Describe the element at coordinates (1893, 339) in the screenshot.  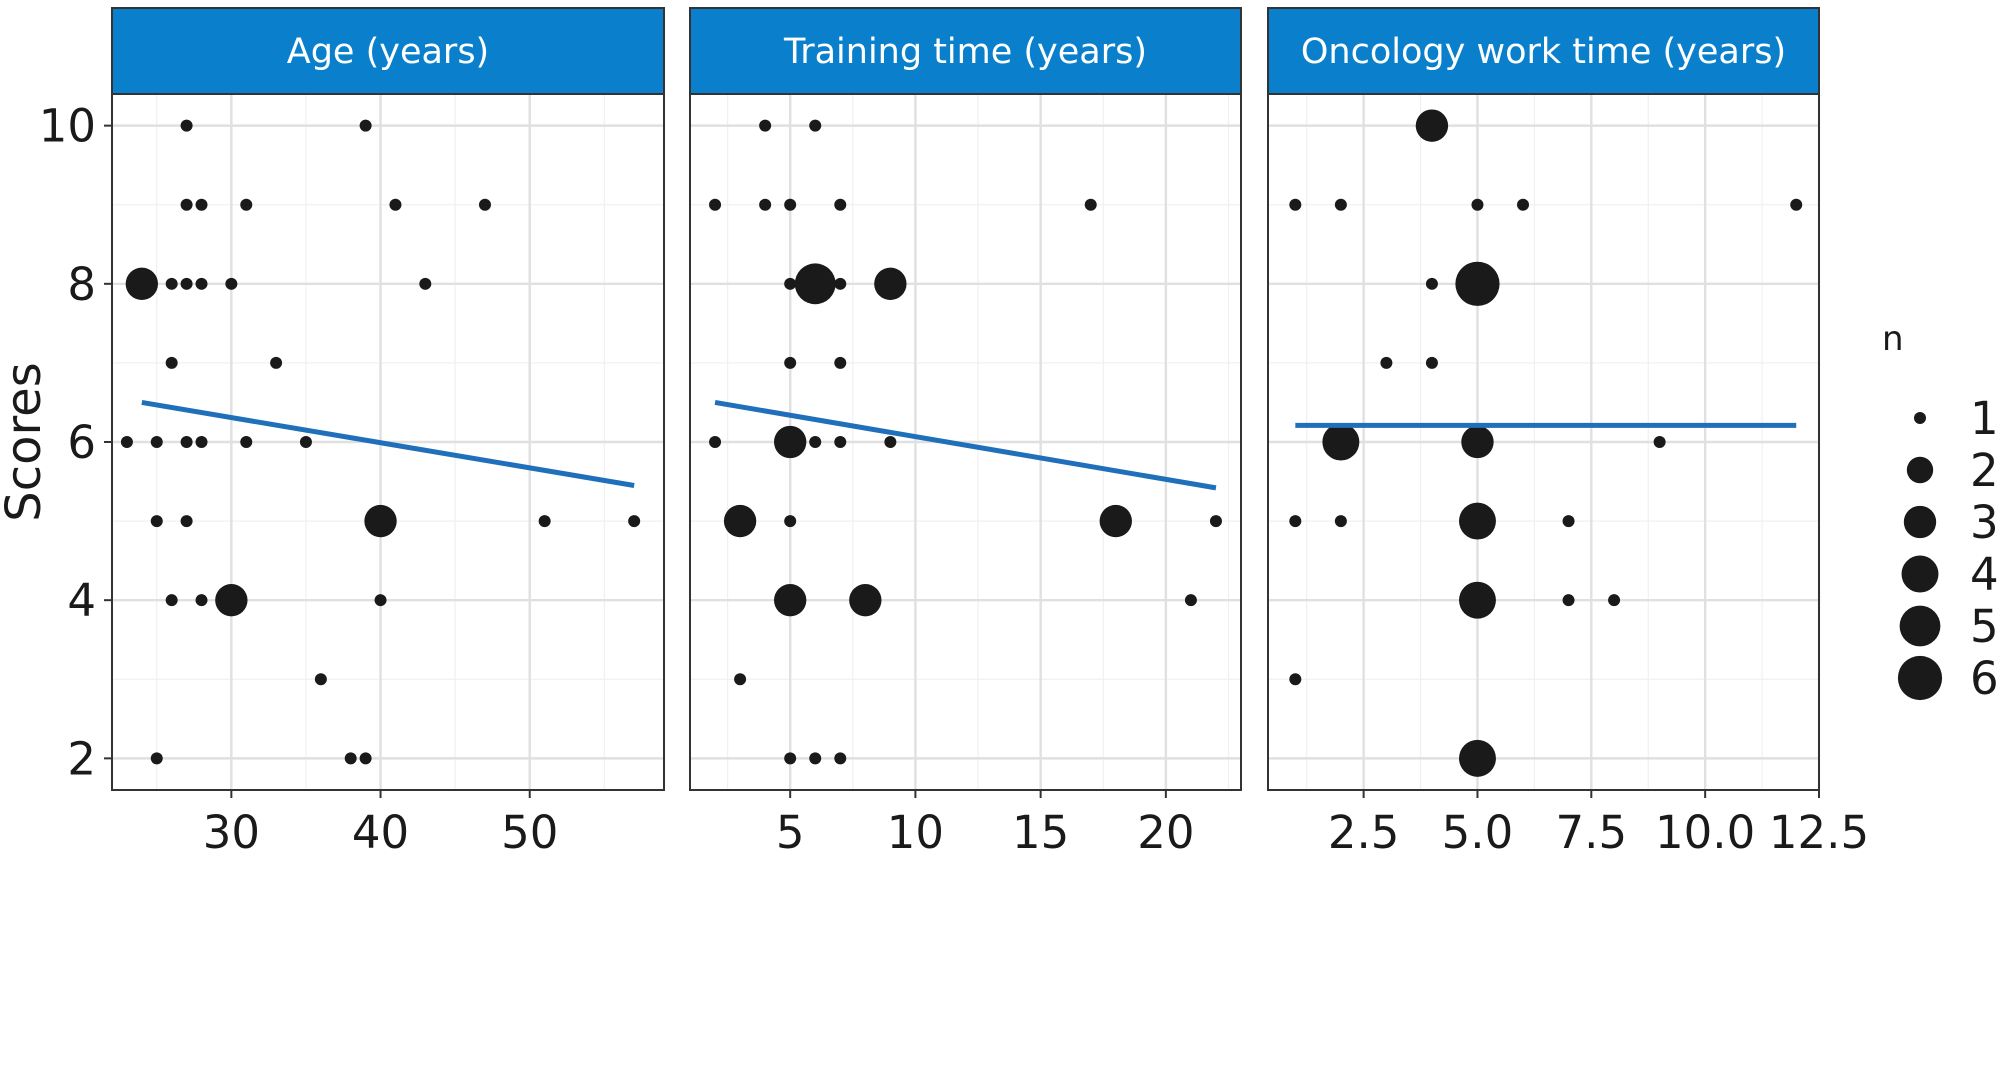
I see `legend-title: n` at that location.